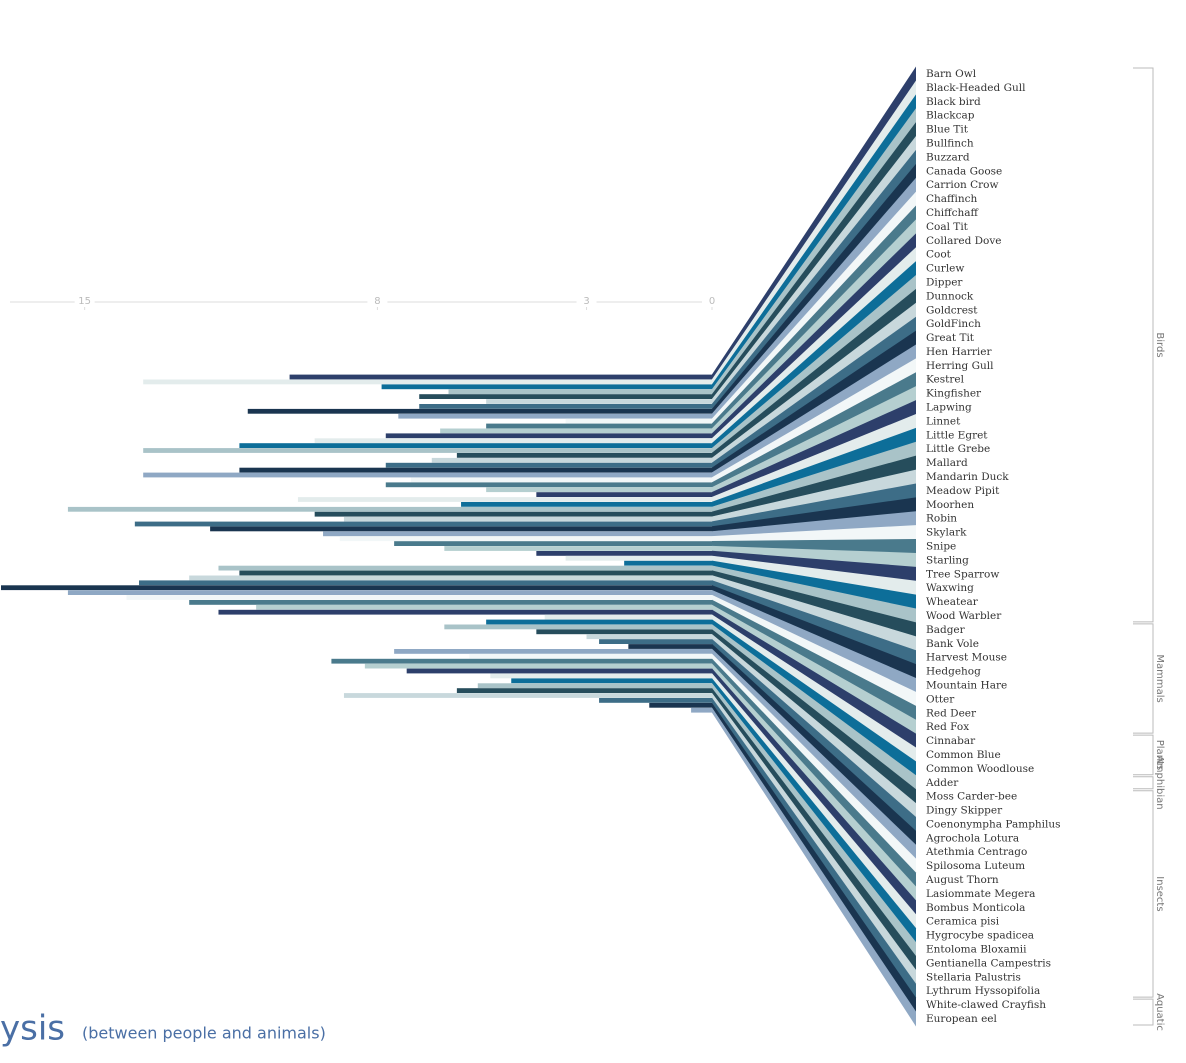 The width and height of the screenshot is (1186, 1063). I want to click on category-label: Buzzard, so click(948, 157).